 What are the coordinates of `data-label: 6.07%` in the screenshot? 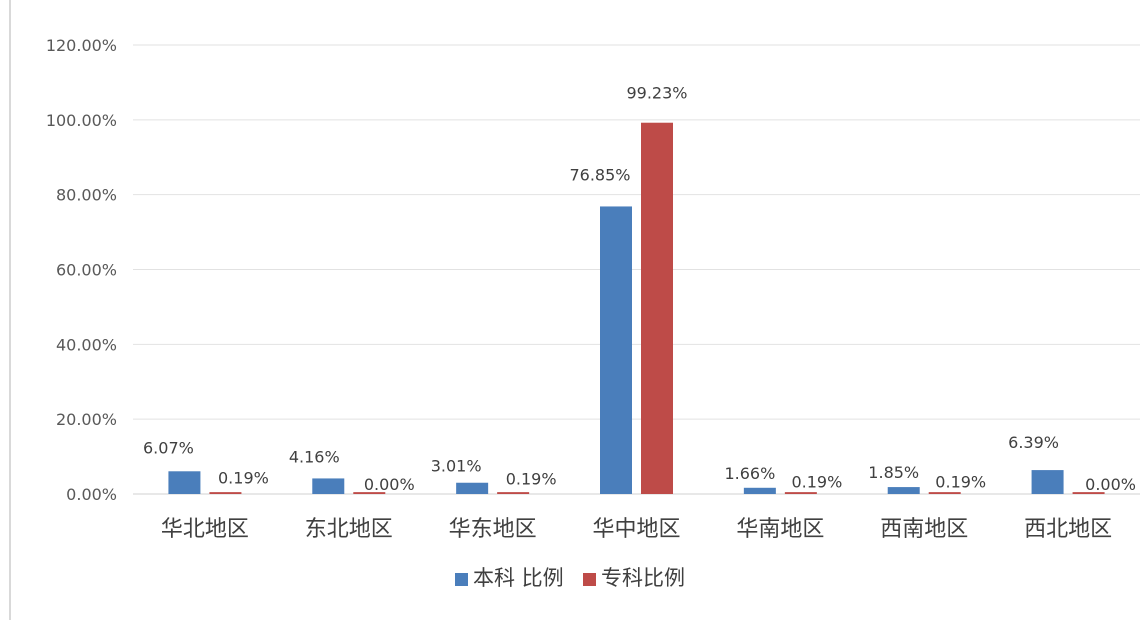 It's located at (168, 447).